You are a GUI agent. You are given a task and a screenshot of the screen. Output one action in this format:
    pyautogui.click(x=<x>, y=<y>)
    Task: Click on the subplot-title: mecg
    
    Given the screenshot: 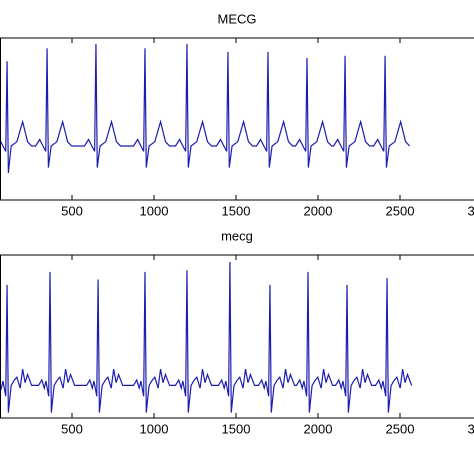 What is the action you would take?
    pyautogui.click(x=237, y=235)
    